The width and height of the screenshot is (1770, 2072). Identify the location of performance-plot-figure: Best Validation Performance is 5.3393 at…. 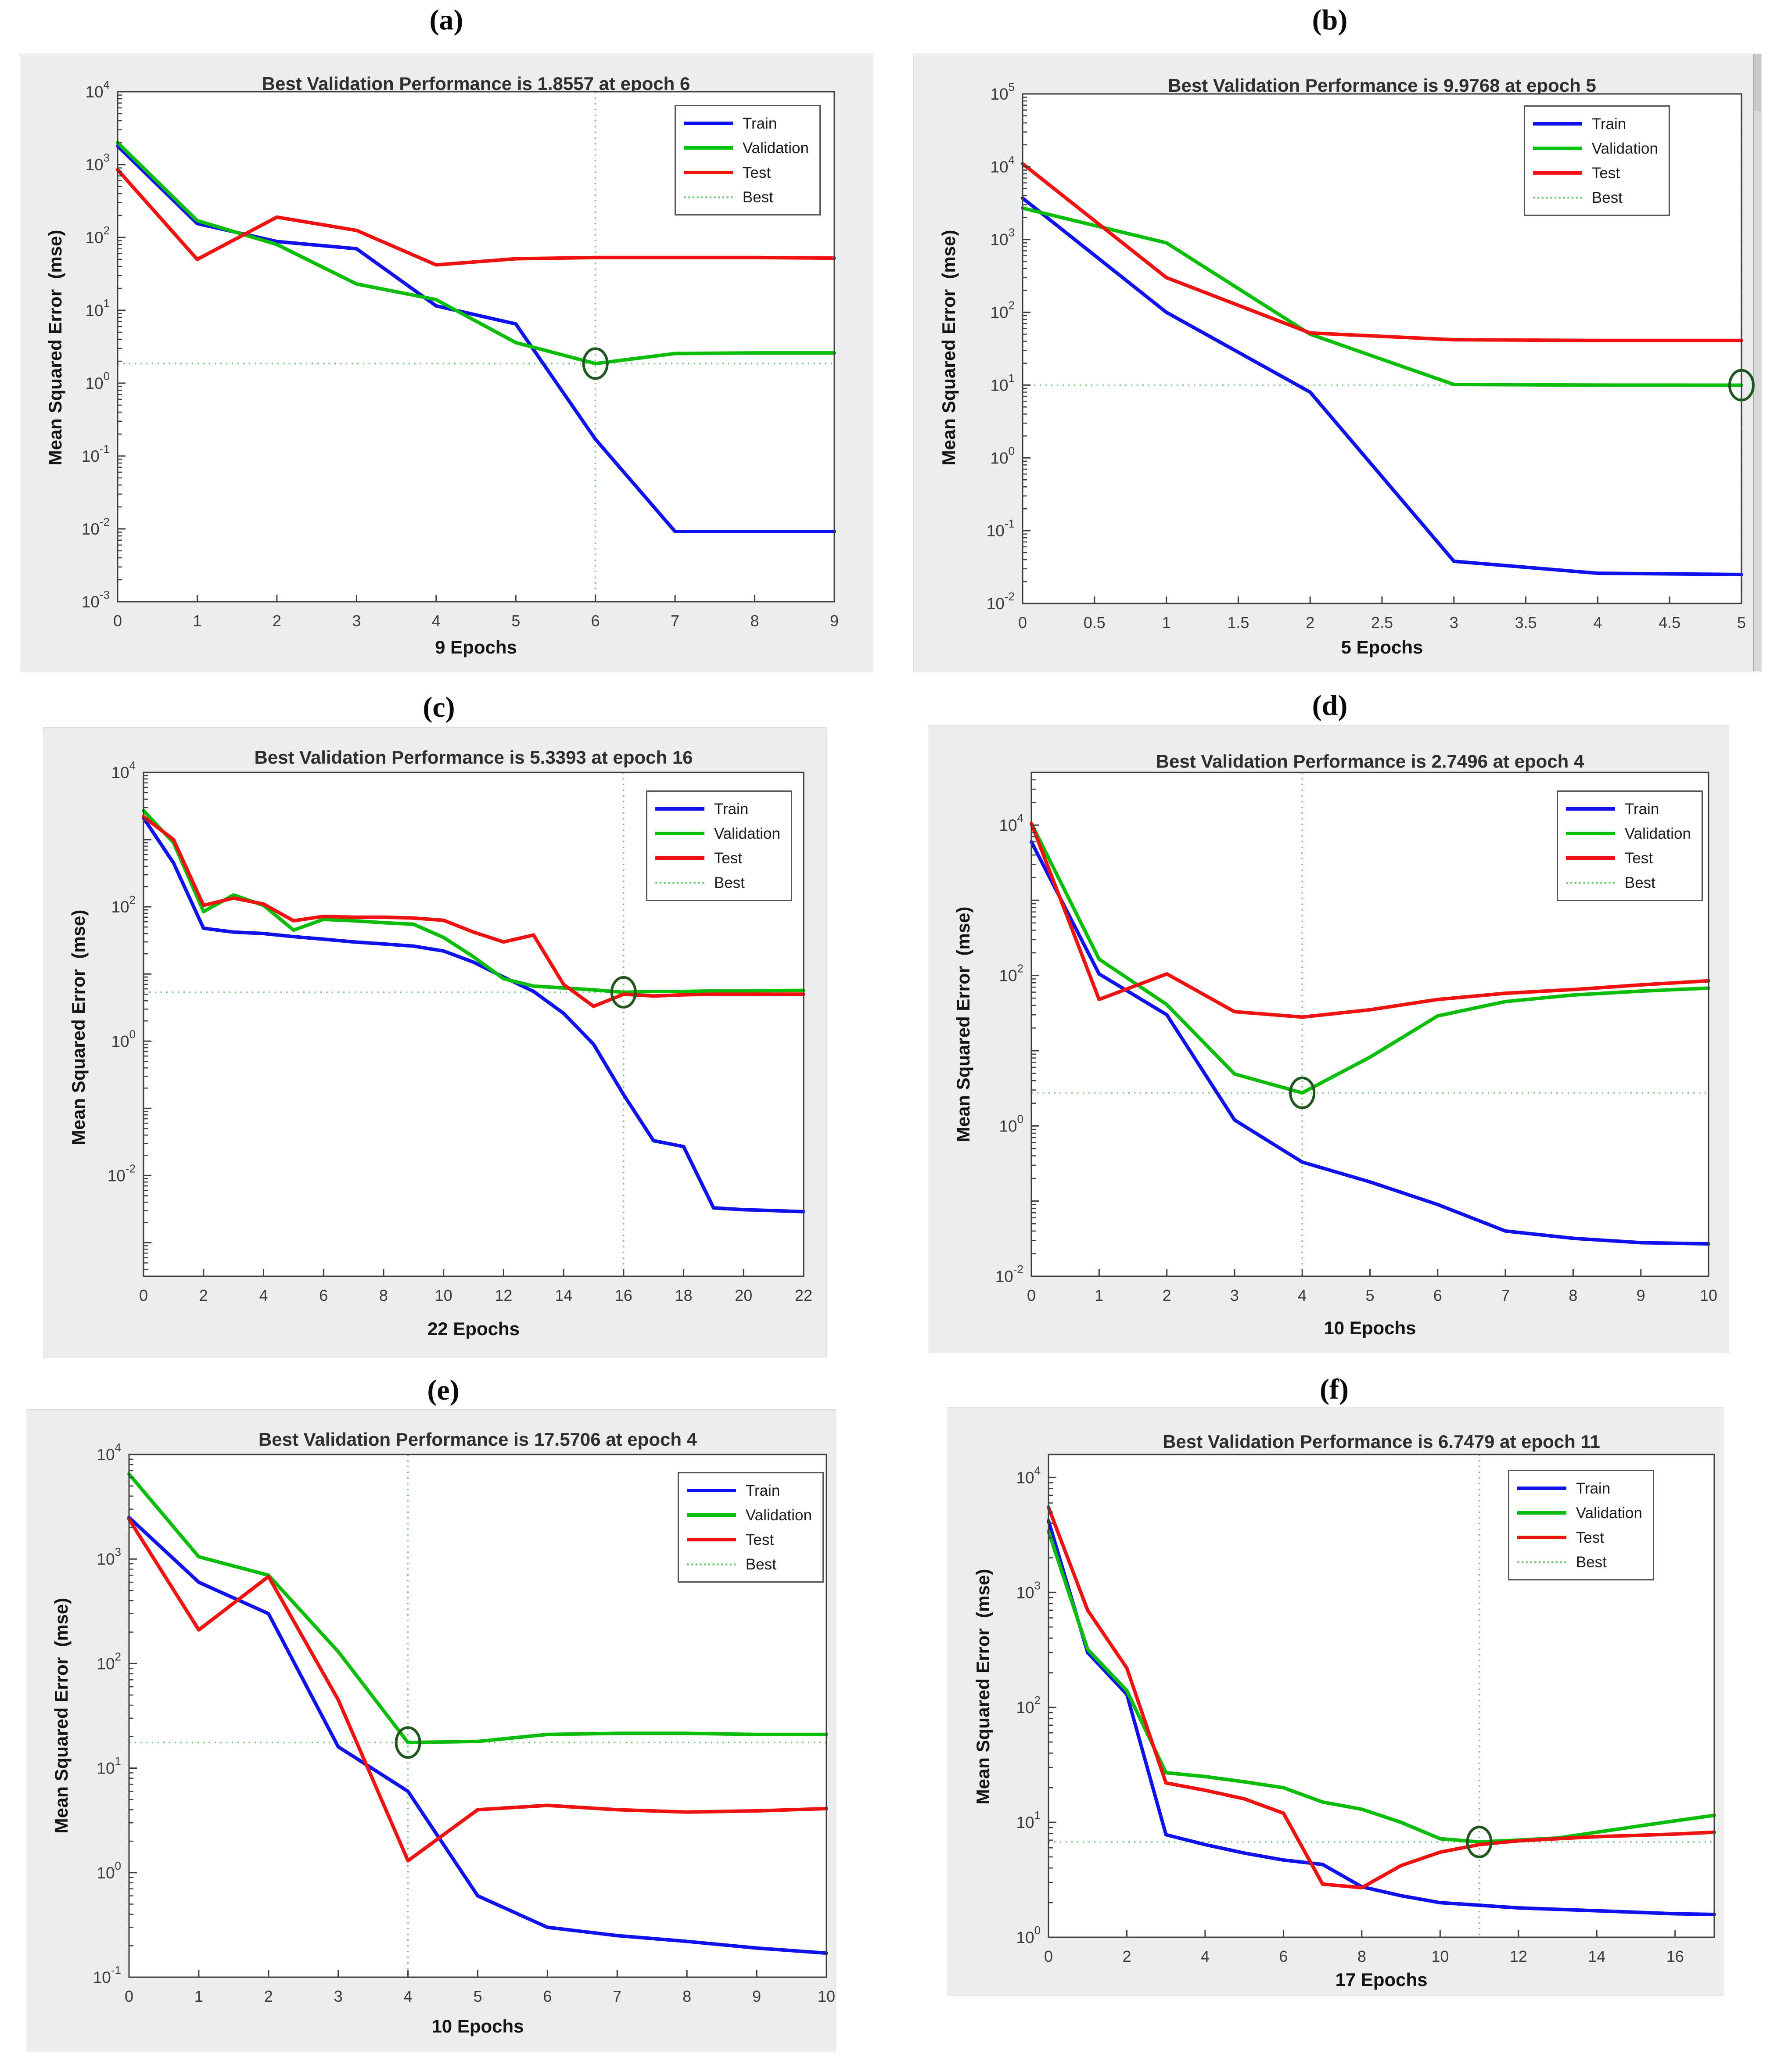
(435, 1042).